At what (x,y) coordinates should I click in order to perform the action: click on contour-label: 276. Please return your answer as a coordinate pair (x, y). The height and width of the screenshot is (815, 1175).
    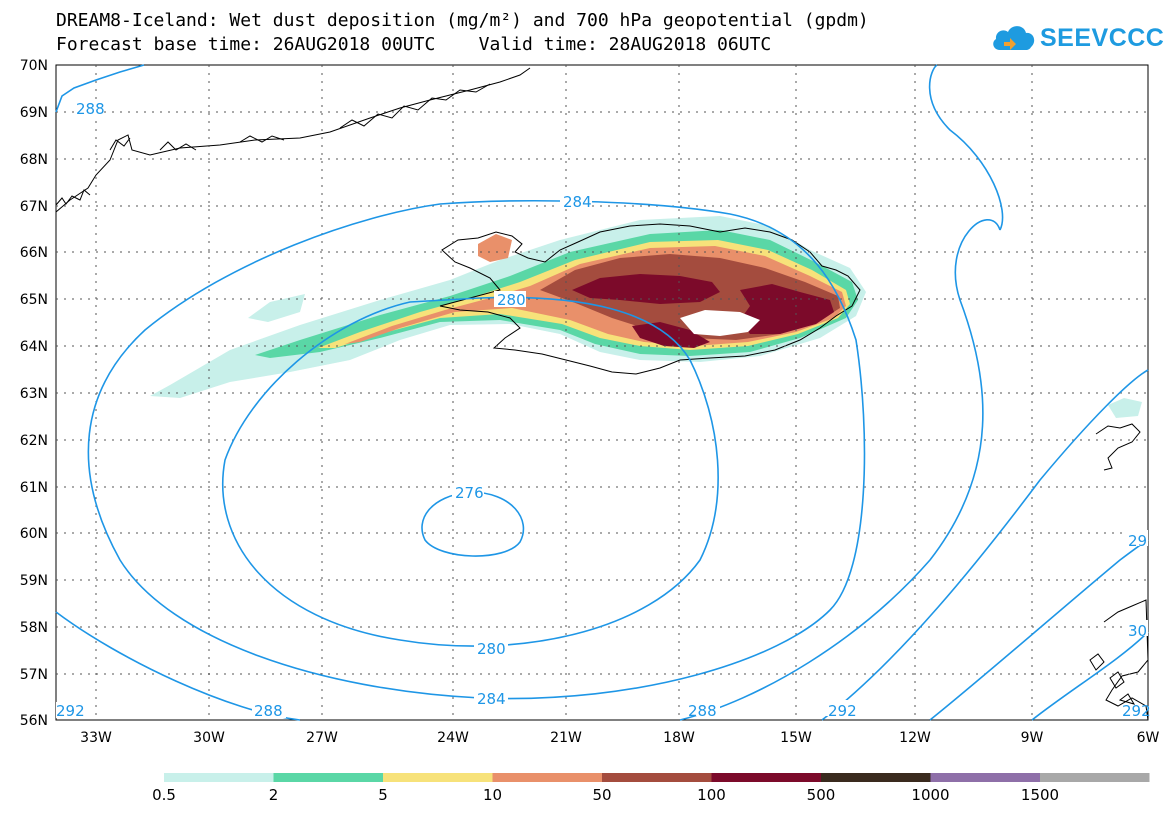
    Looking at the image, I should click on (469, 493).